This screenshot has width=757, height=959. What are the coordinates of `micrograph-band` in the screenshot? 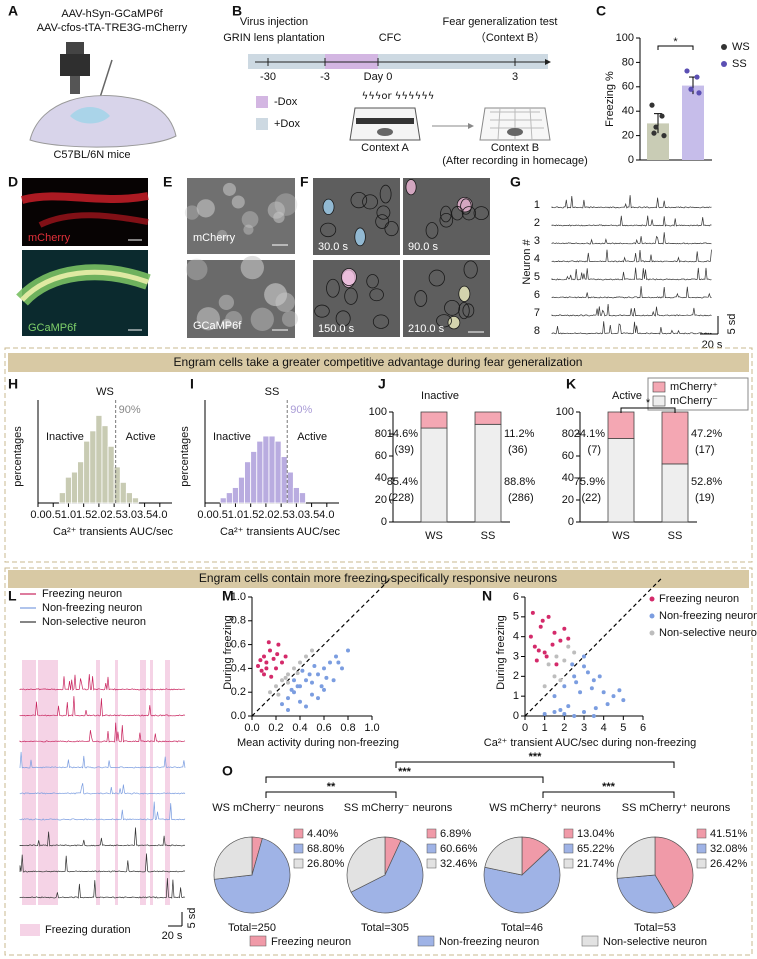 It's located at (84, 198).